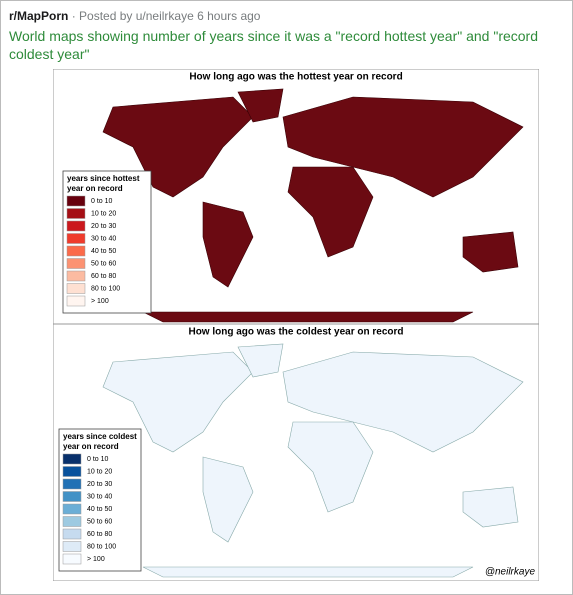 The width and height of the screenshot is (573, 595). What do you see at coordinates (166, 16) in the screenshot?
I see `post-meta: · Posted by u/neilrkaye 6 hours ago` at bounding box center [166, 16].